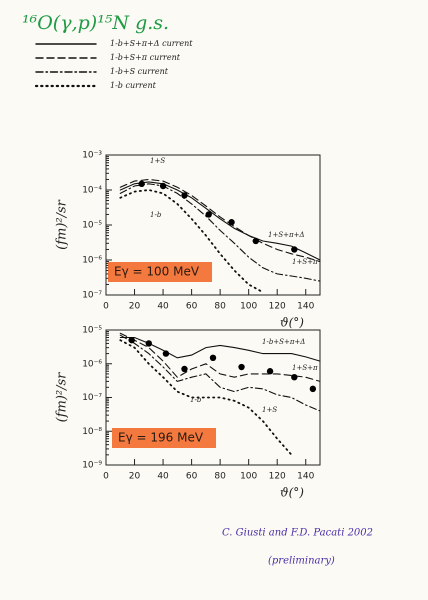  I want to click on y-tick-label: 10⁻⁸, so click(92, 432).